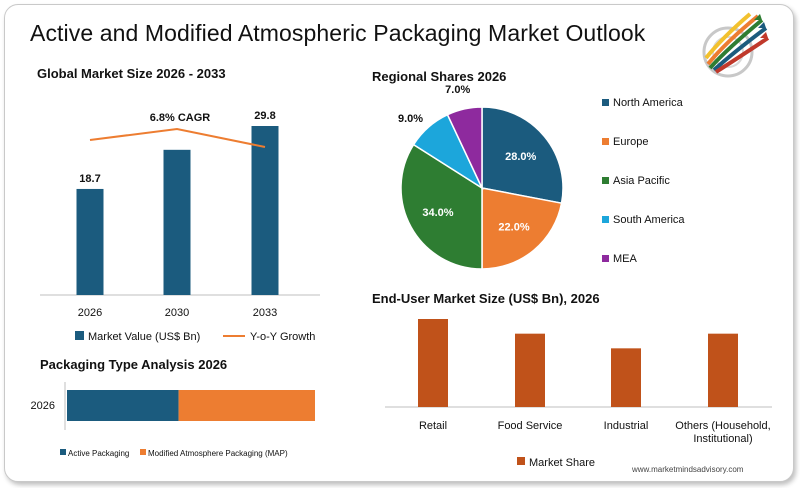 The width and height of the screenshot is (800, 488). Describe the element at coordinates (486, 298) in the screenshot. I see `end-user-title: End-User Market Size (US$ Bn), 2026` at that location.